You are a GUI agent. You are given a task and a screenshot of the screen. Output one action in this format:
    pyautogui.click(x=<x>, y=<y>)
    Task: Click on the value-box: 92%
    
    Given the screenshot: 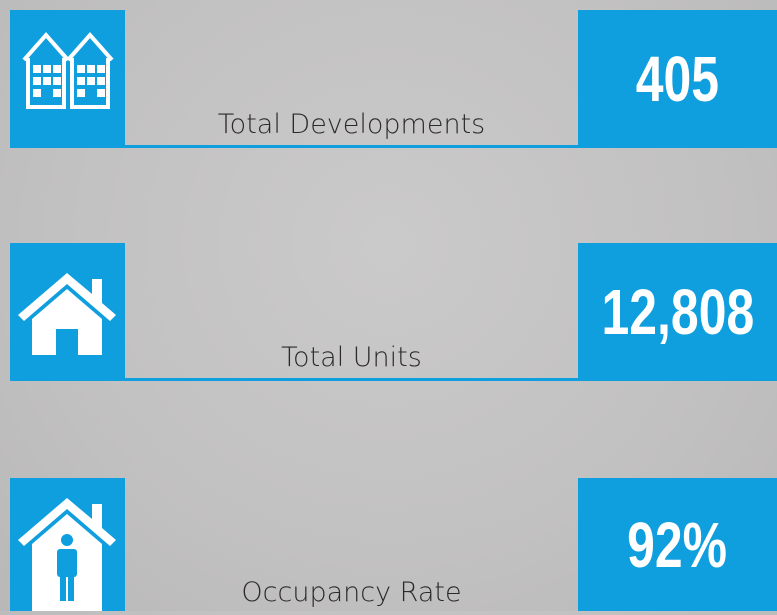 What is the action you would take?
    pyautogui.click(x=677, y=544)
    